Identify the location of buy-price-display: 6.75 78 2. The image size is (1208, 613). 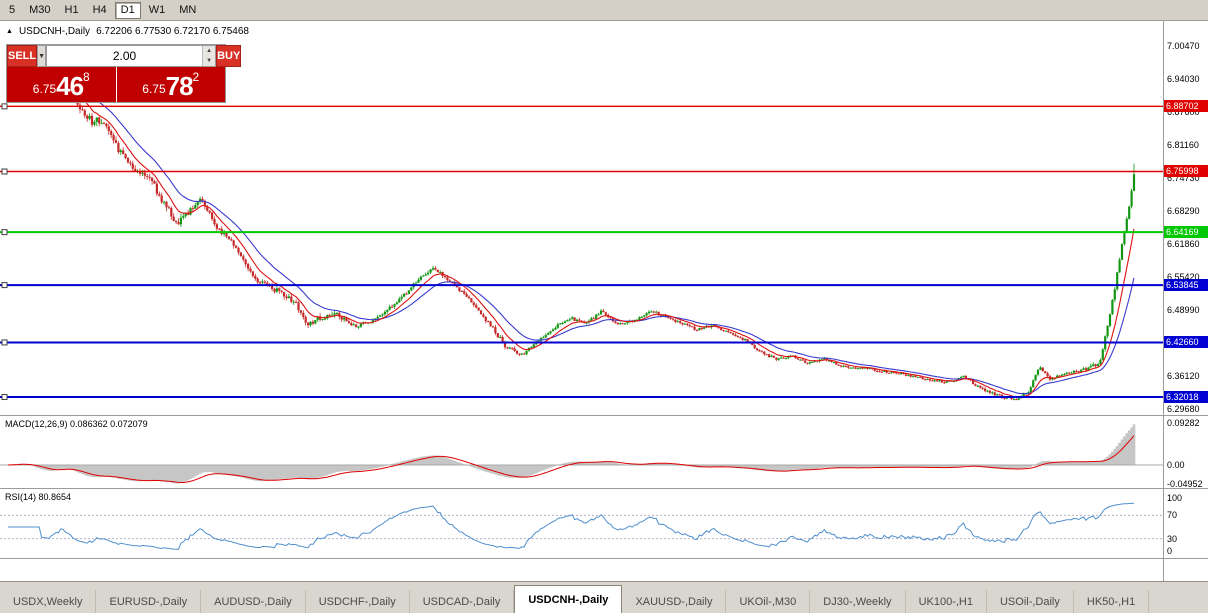
(170, 84).